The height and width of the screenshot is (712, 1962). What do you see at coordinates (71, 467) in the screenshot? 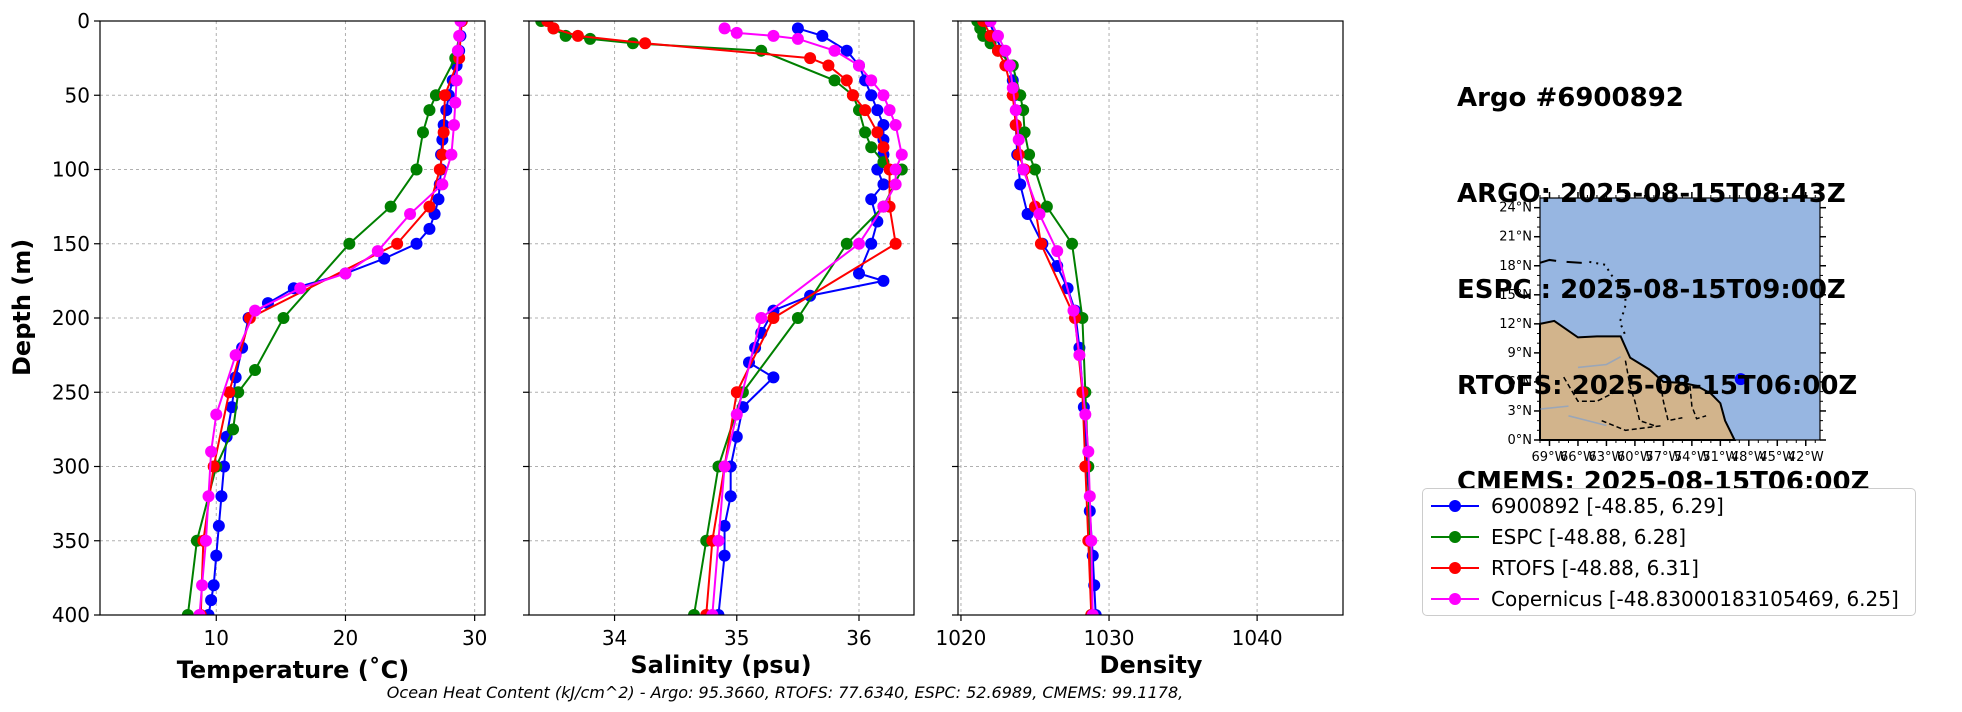
I see `y-tick-label: 300` at bounding box center [71, 467].